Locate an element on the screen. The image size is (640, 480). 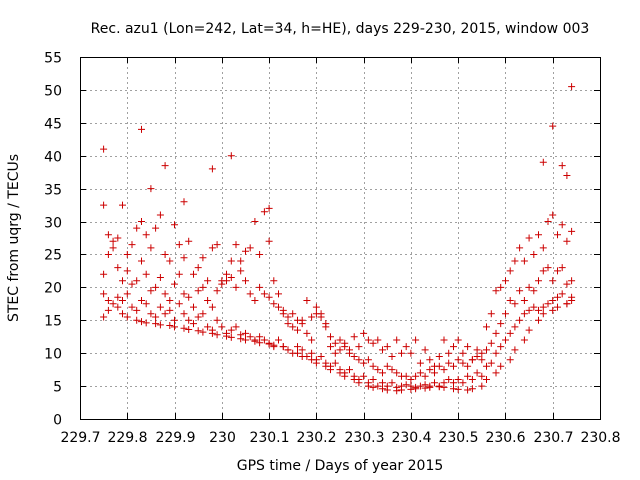
y-tick-label: 35 is located at coordinates (53, 191).